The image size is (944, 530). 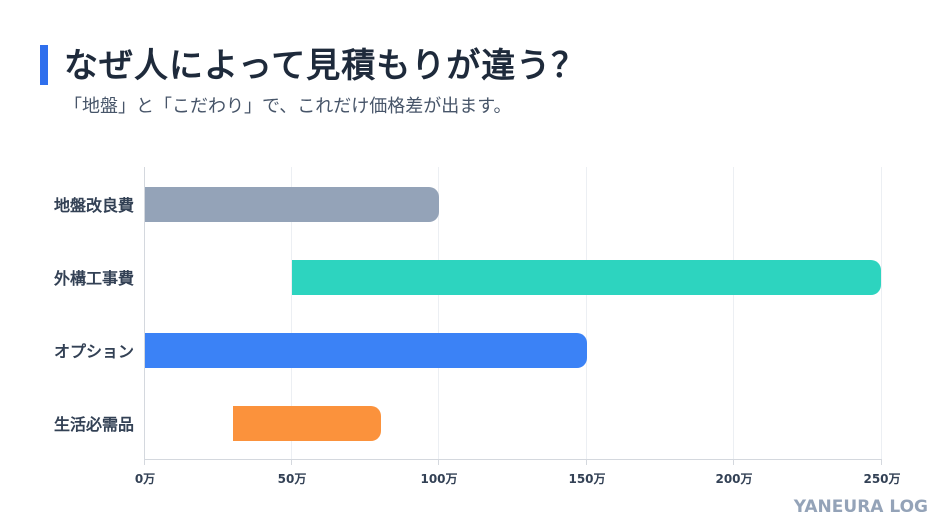 I want to click on chart-subtitle: 「地盤」と「こだわり」で、これだけ価格差が出ます。, so click(x=288, y=106).